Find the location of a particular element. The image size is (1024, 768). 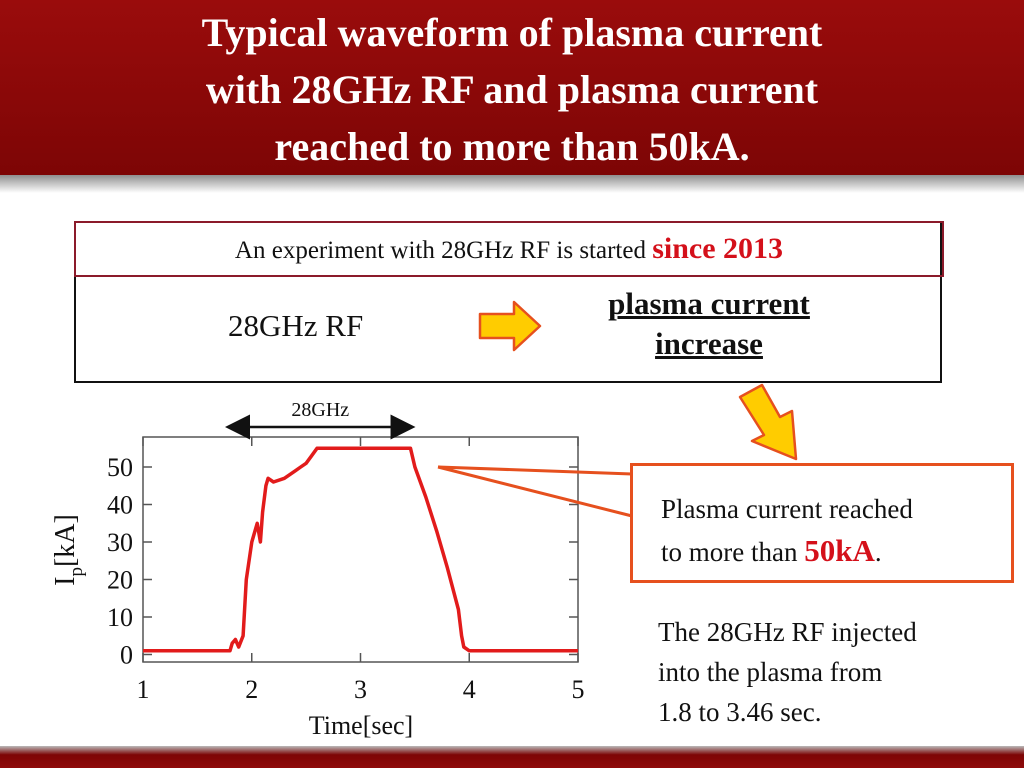

note-line-1: The 28GHz RF injected is located at coordinates (787, 632).